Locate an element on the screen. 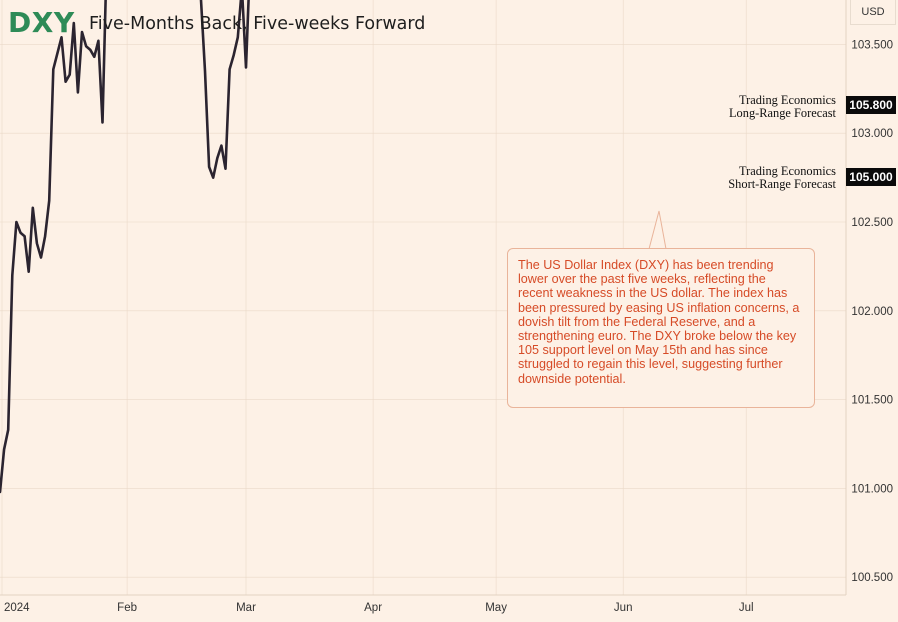  currency-button: USD is located at coordinates (873, 12).